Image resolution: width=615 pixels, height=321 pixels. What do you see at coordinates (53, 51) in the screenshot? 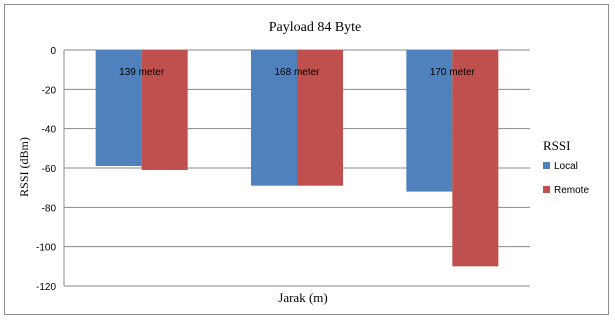
I see `y-tick-label: 0` at bounding box center [53, 51].